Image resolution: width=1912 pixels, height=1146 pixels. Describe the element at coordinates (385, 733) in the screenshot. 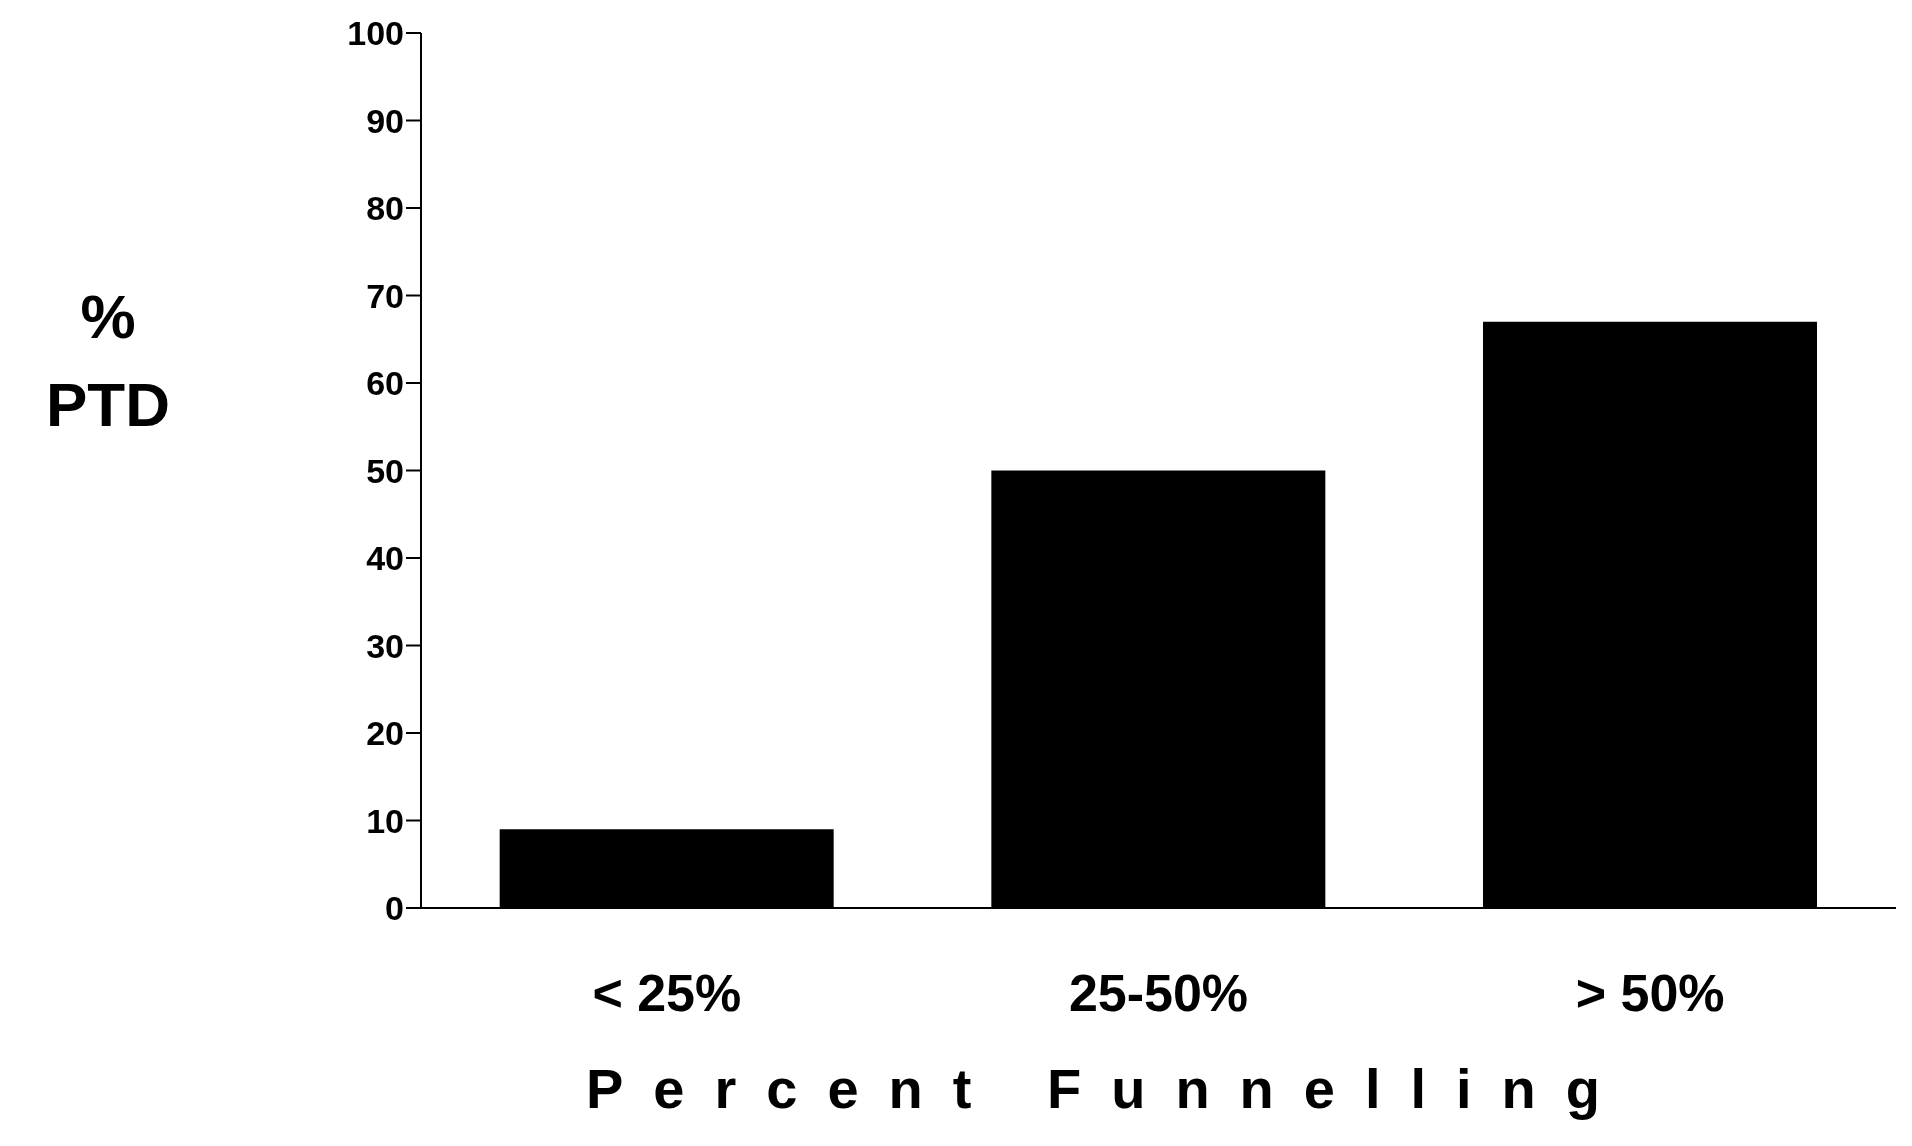

I see `y-tick-label: 20` at that location.